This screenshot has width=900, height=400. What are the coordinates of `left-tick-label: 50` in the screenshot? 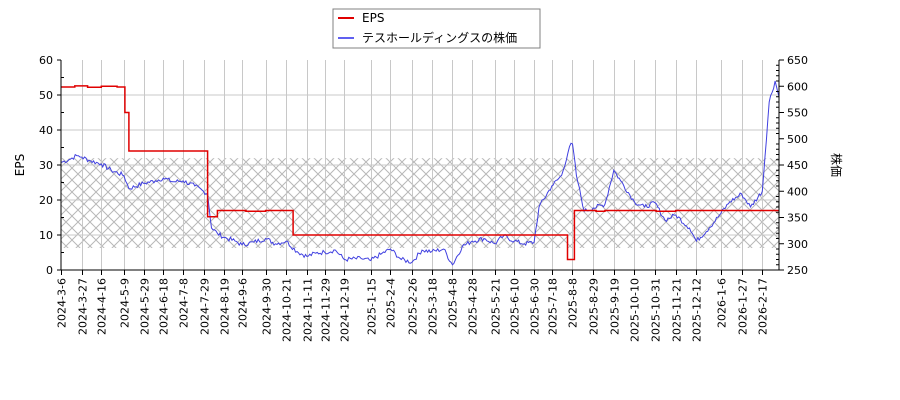 It's located at (46, 95).